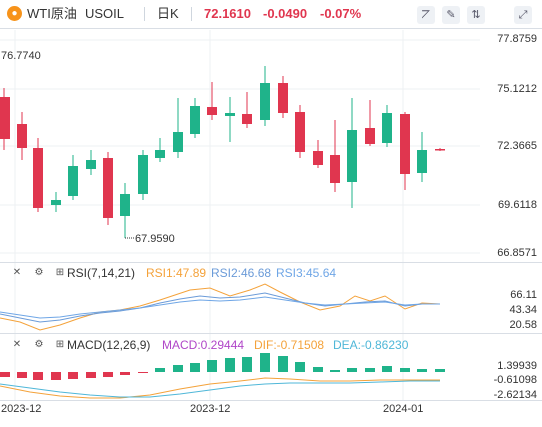  I want to click on macd-label: MACD(12,26,9), so click(109, 345).